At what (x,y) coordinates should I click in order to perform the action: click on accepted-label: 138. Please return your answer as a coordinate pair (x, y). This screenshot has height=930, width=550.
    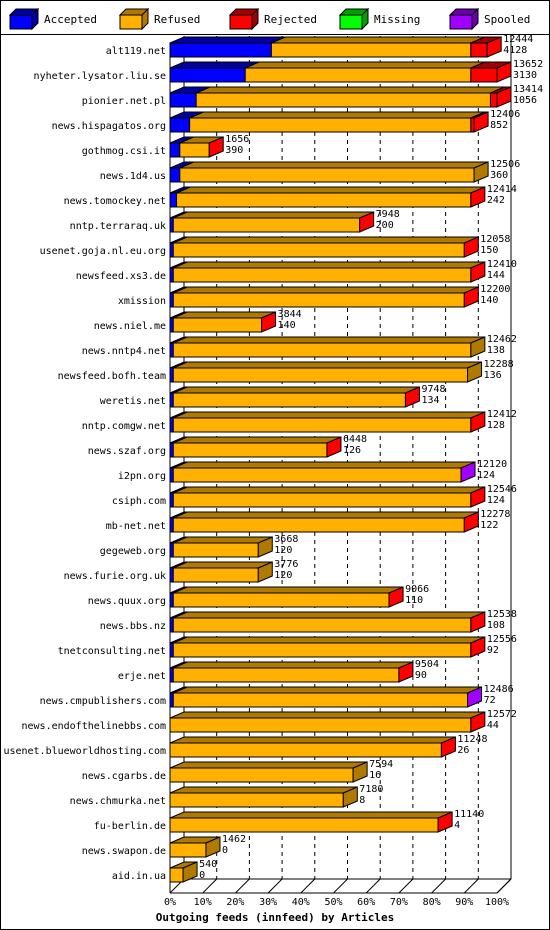
    Looking at the image, I should click on (496, 350).